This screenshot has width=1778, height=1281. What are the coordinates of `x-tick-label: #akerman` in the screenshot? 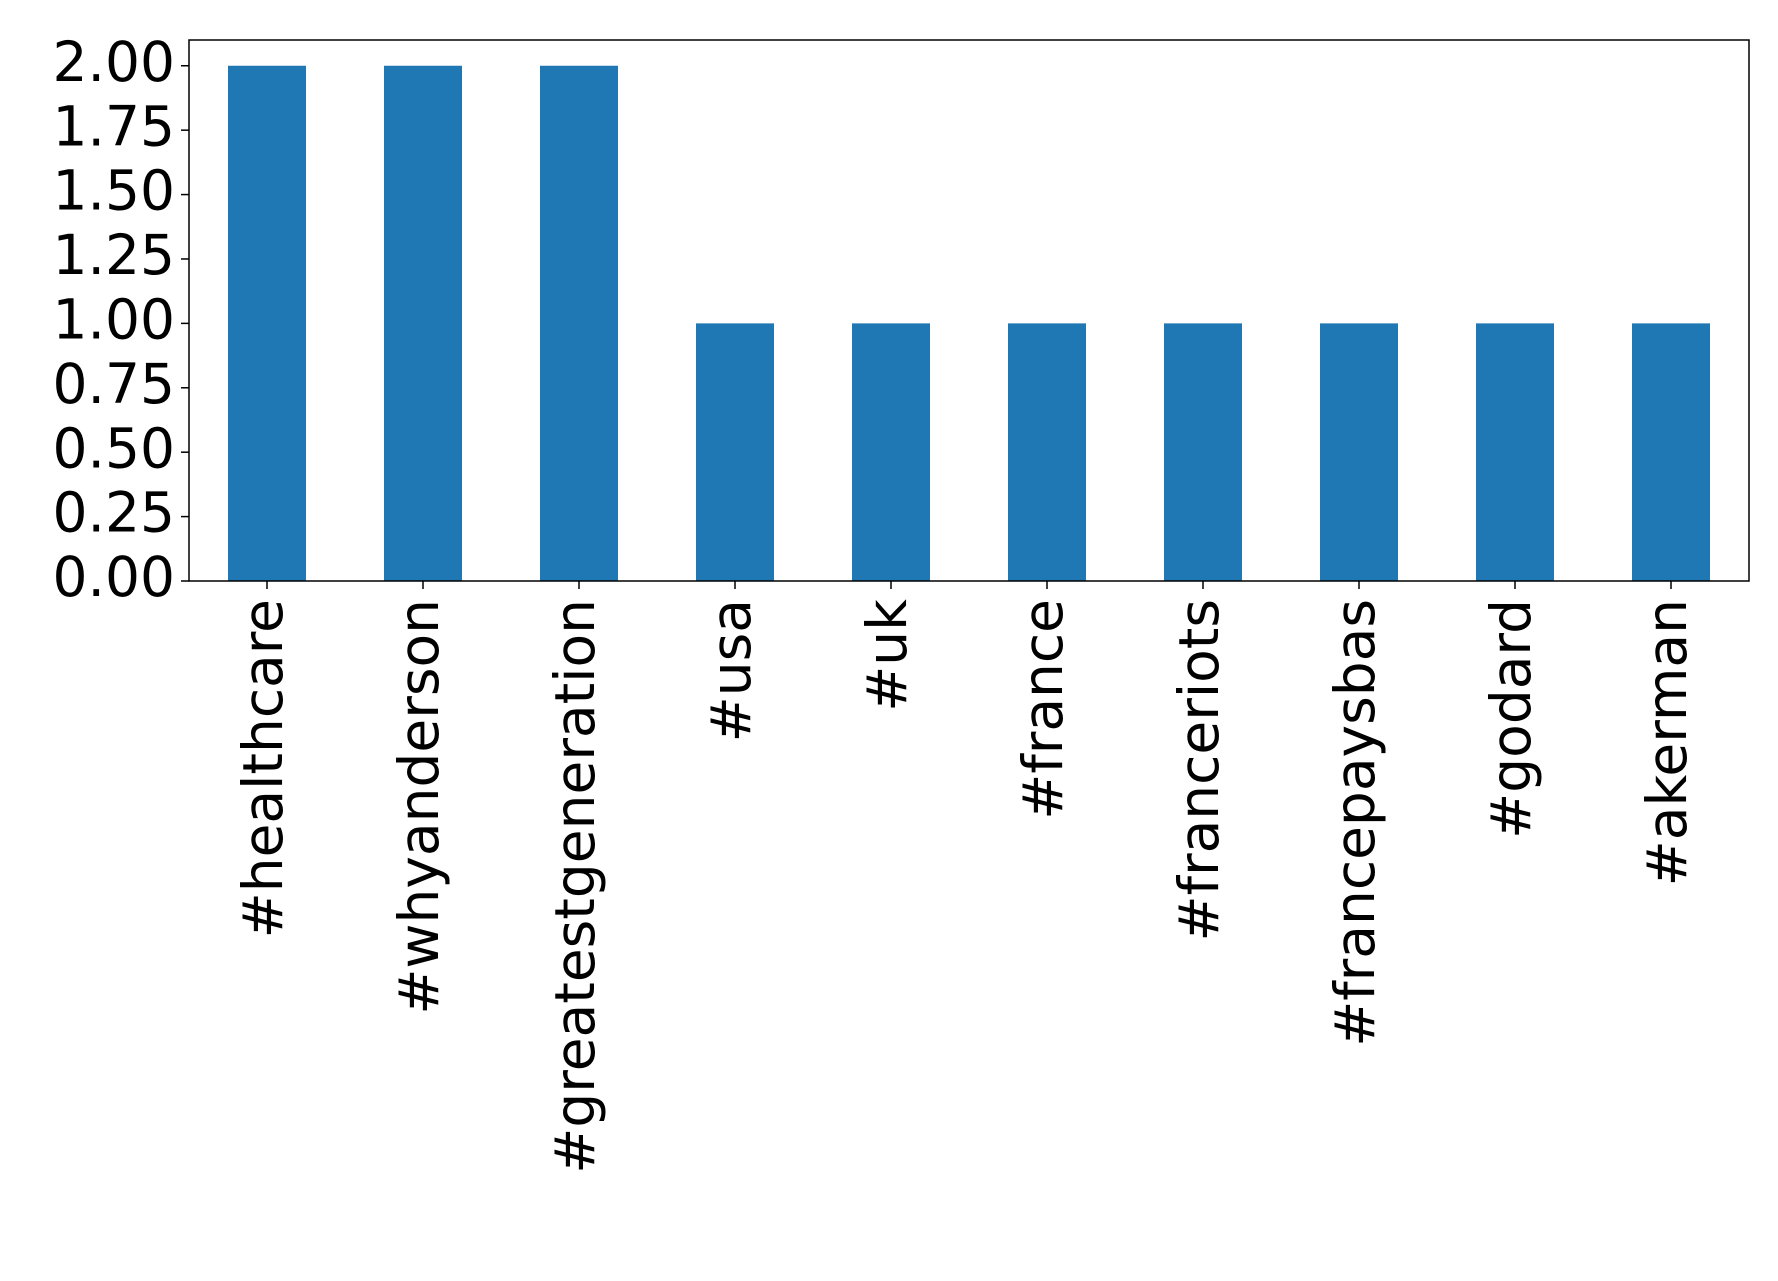 It's located at (1667, 742).